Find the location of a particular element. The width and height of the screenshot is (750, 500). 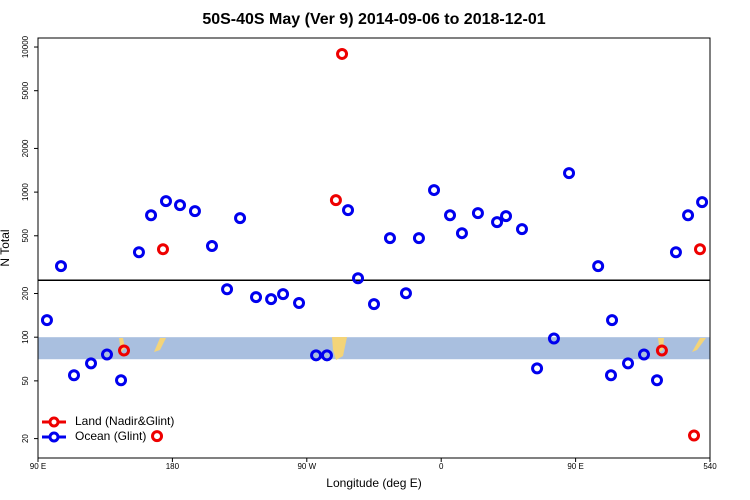

x-tick-label: 540 is located at coordinates (710, 466).